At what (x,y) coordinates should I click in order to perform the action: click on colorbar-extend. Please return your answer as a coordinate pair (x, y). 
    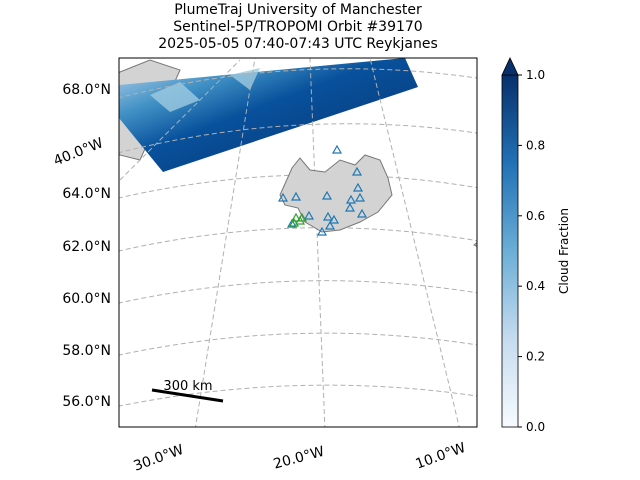
    Looking at the image, I should click on (510, 66).